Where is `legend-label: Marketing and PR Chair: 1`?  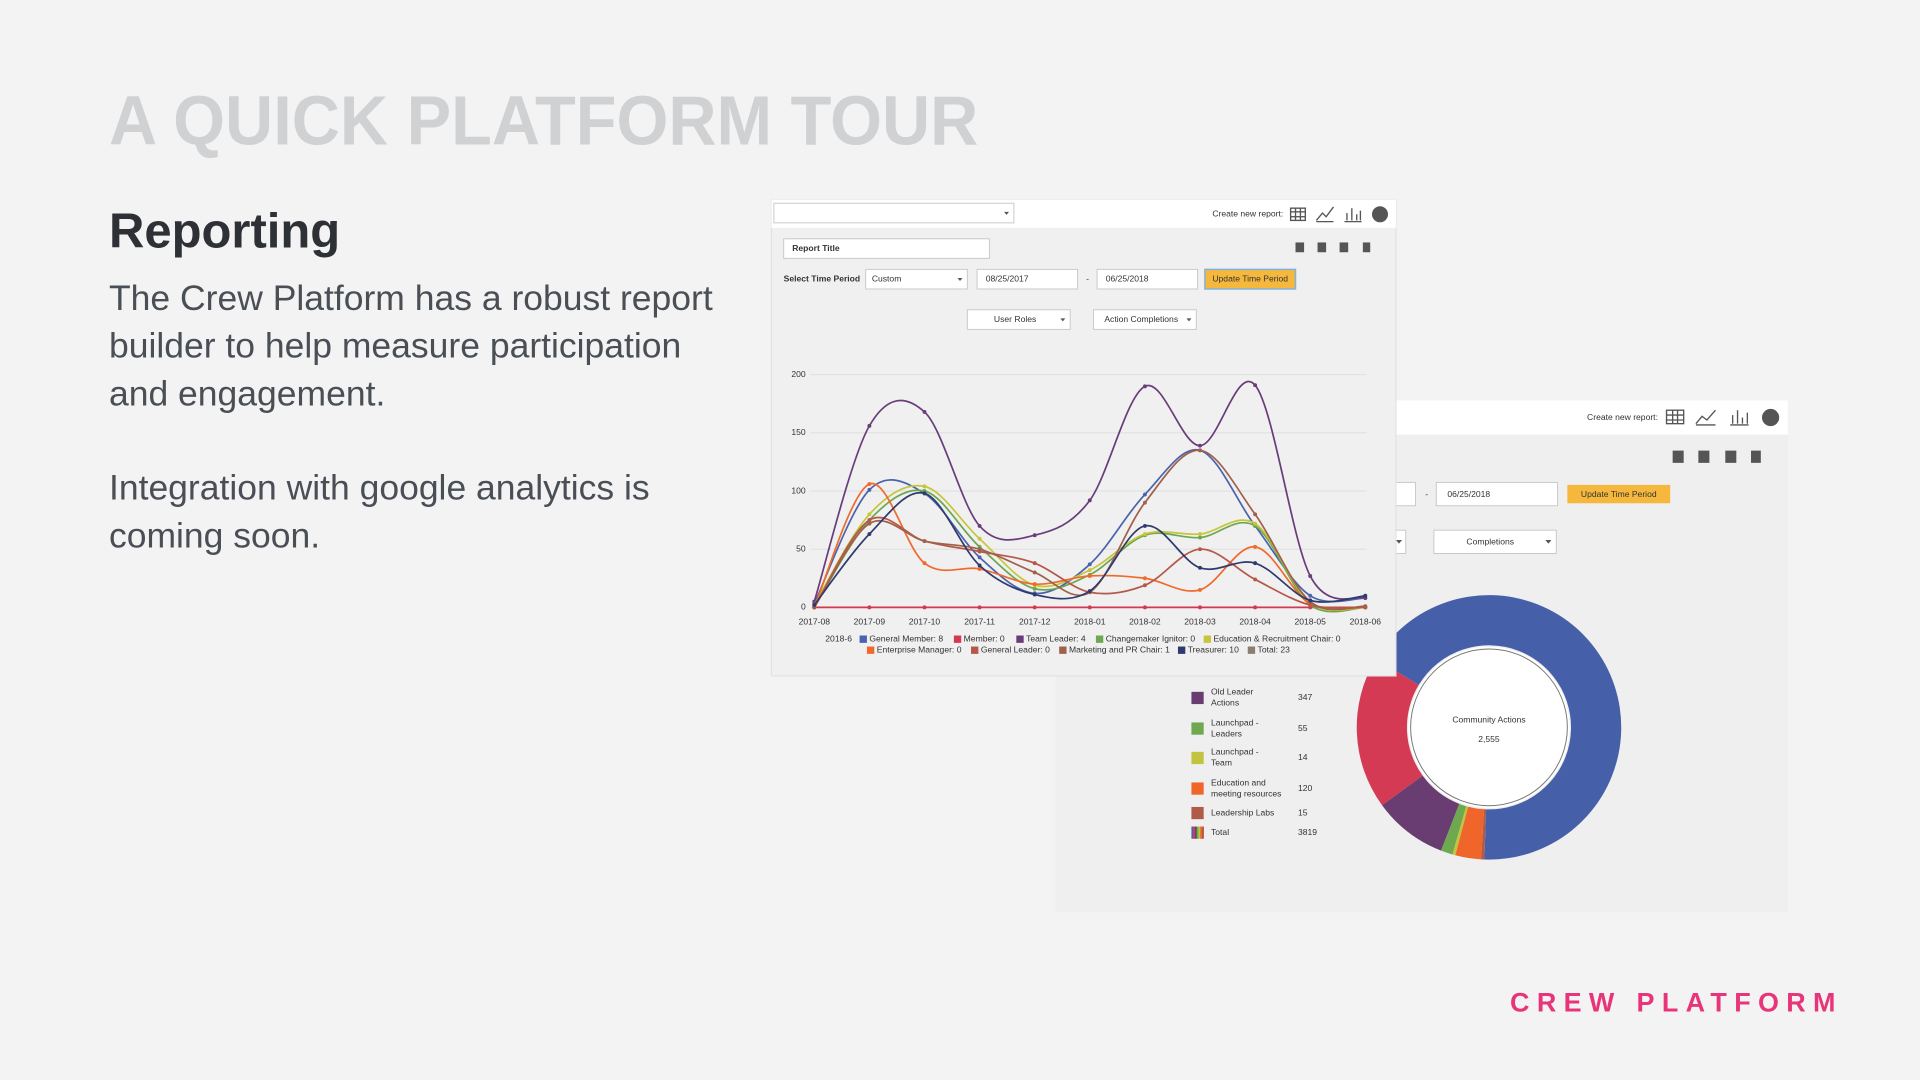 legend-label: Marketing and PR Chair: 1 is located at coordinates (1119, 649).